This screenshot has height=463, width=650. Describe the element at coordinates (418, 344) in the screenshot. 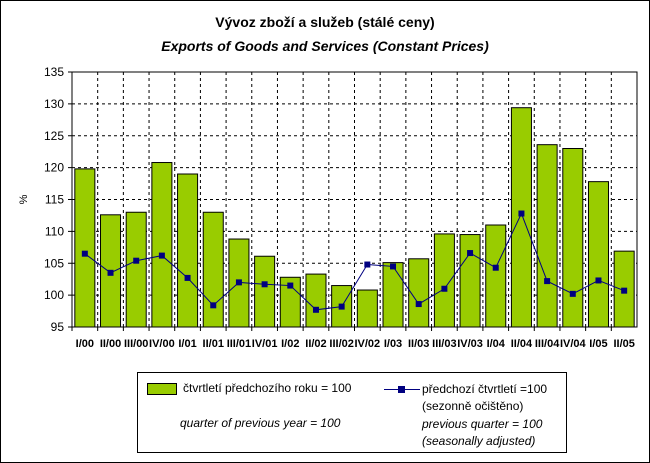

I see `x-tick-label: II/03` at that location.